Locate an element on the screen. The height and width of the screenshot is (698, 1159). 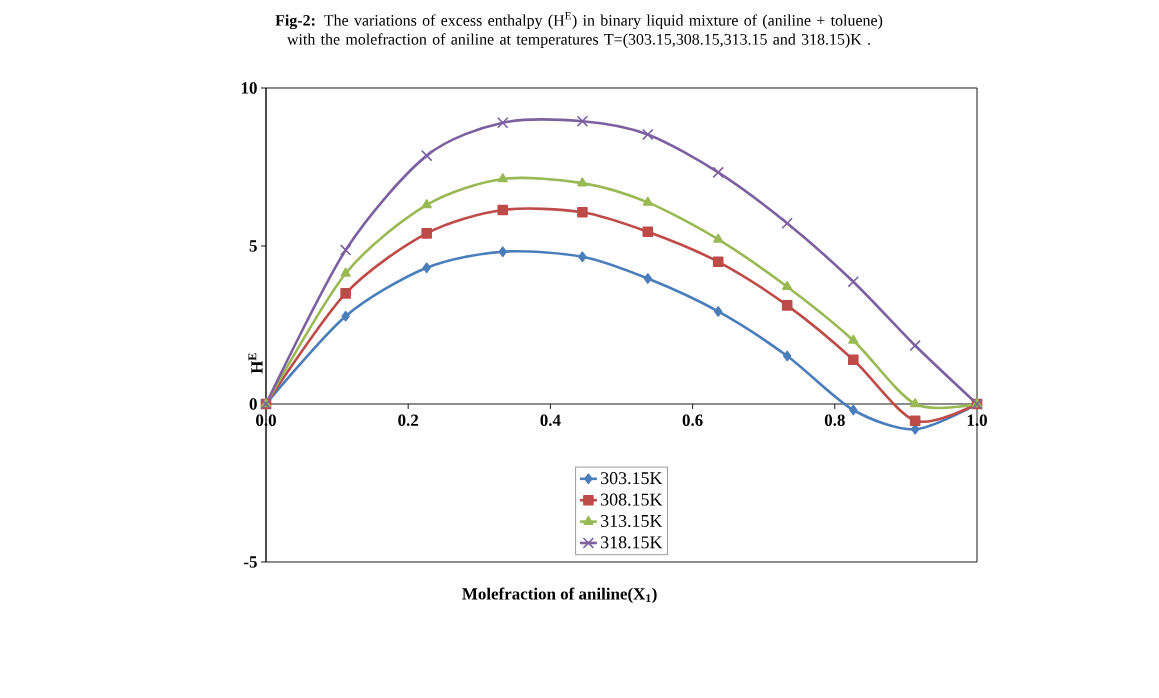
legend-label: 313.15K is located at coordinates (632, 521).